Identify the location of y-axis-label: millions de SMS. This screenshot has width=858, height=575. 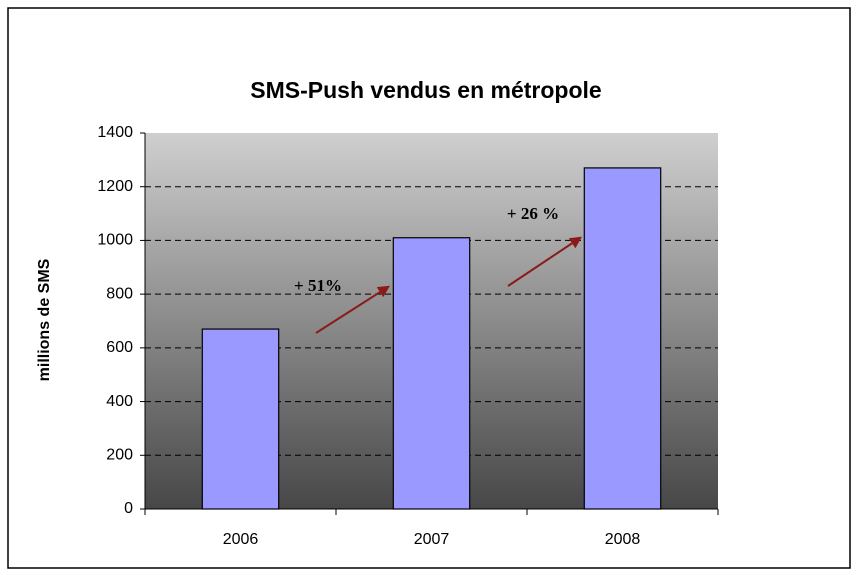
(44, 319).